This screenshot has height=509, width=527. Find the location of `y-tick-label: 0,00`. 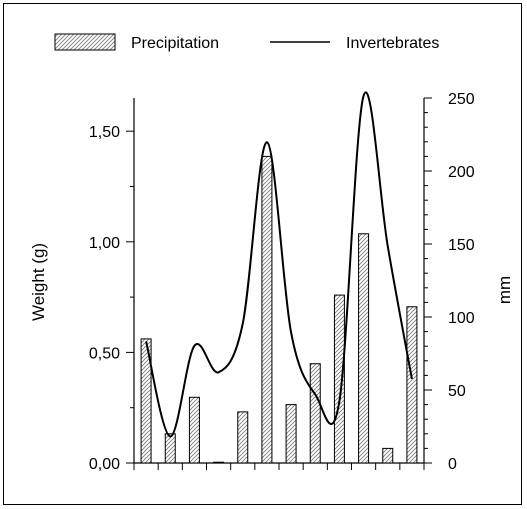

y-tick-label: 0,00 is located at coordinates (104, 464).